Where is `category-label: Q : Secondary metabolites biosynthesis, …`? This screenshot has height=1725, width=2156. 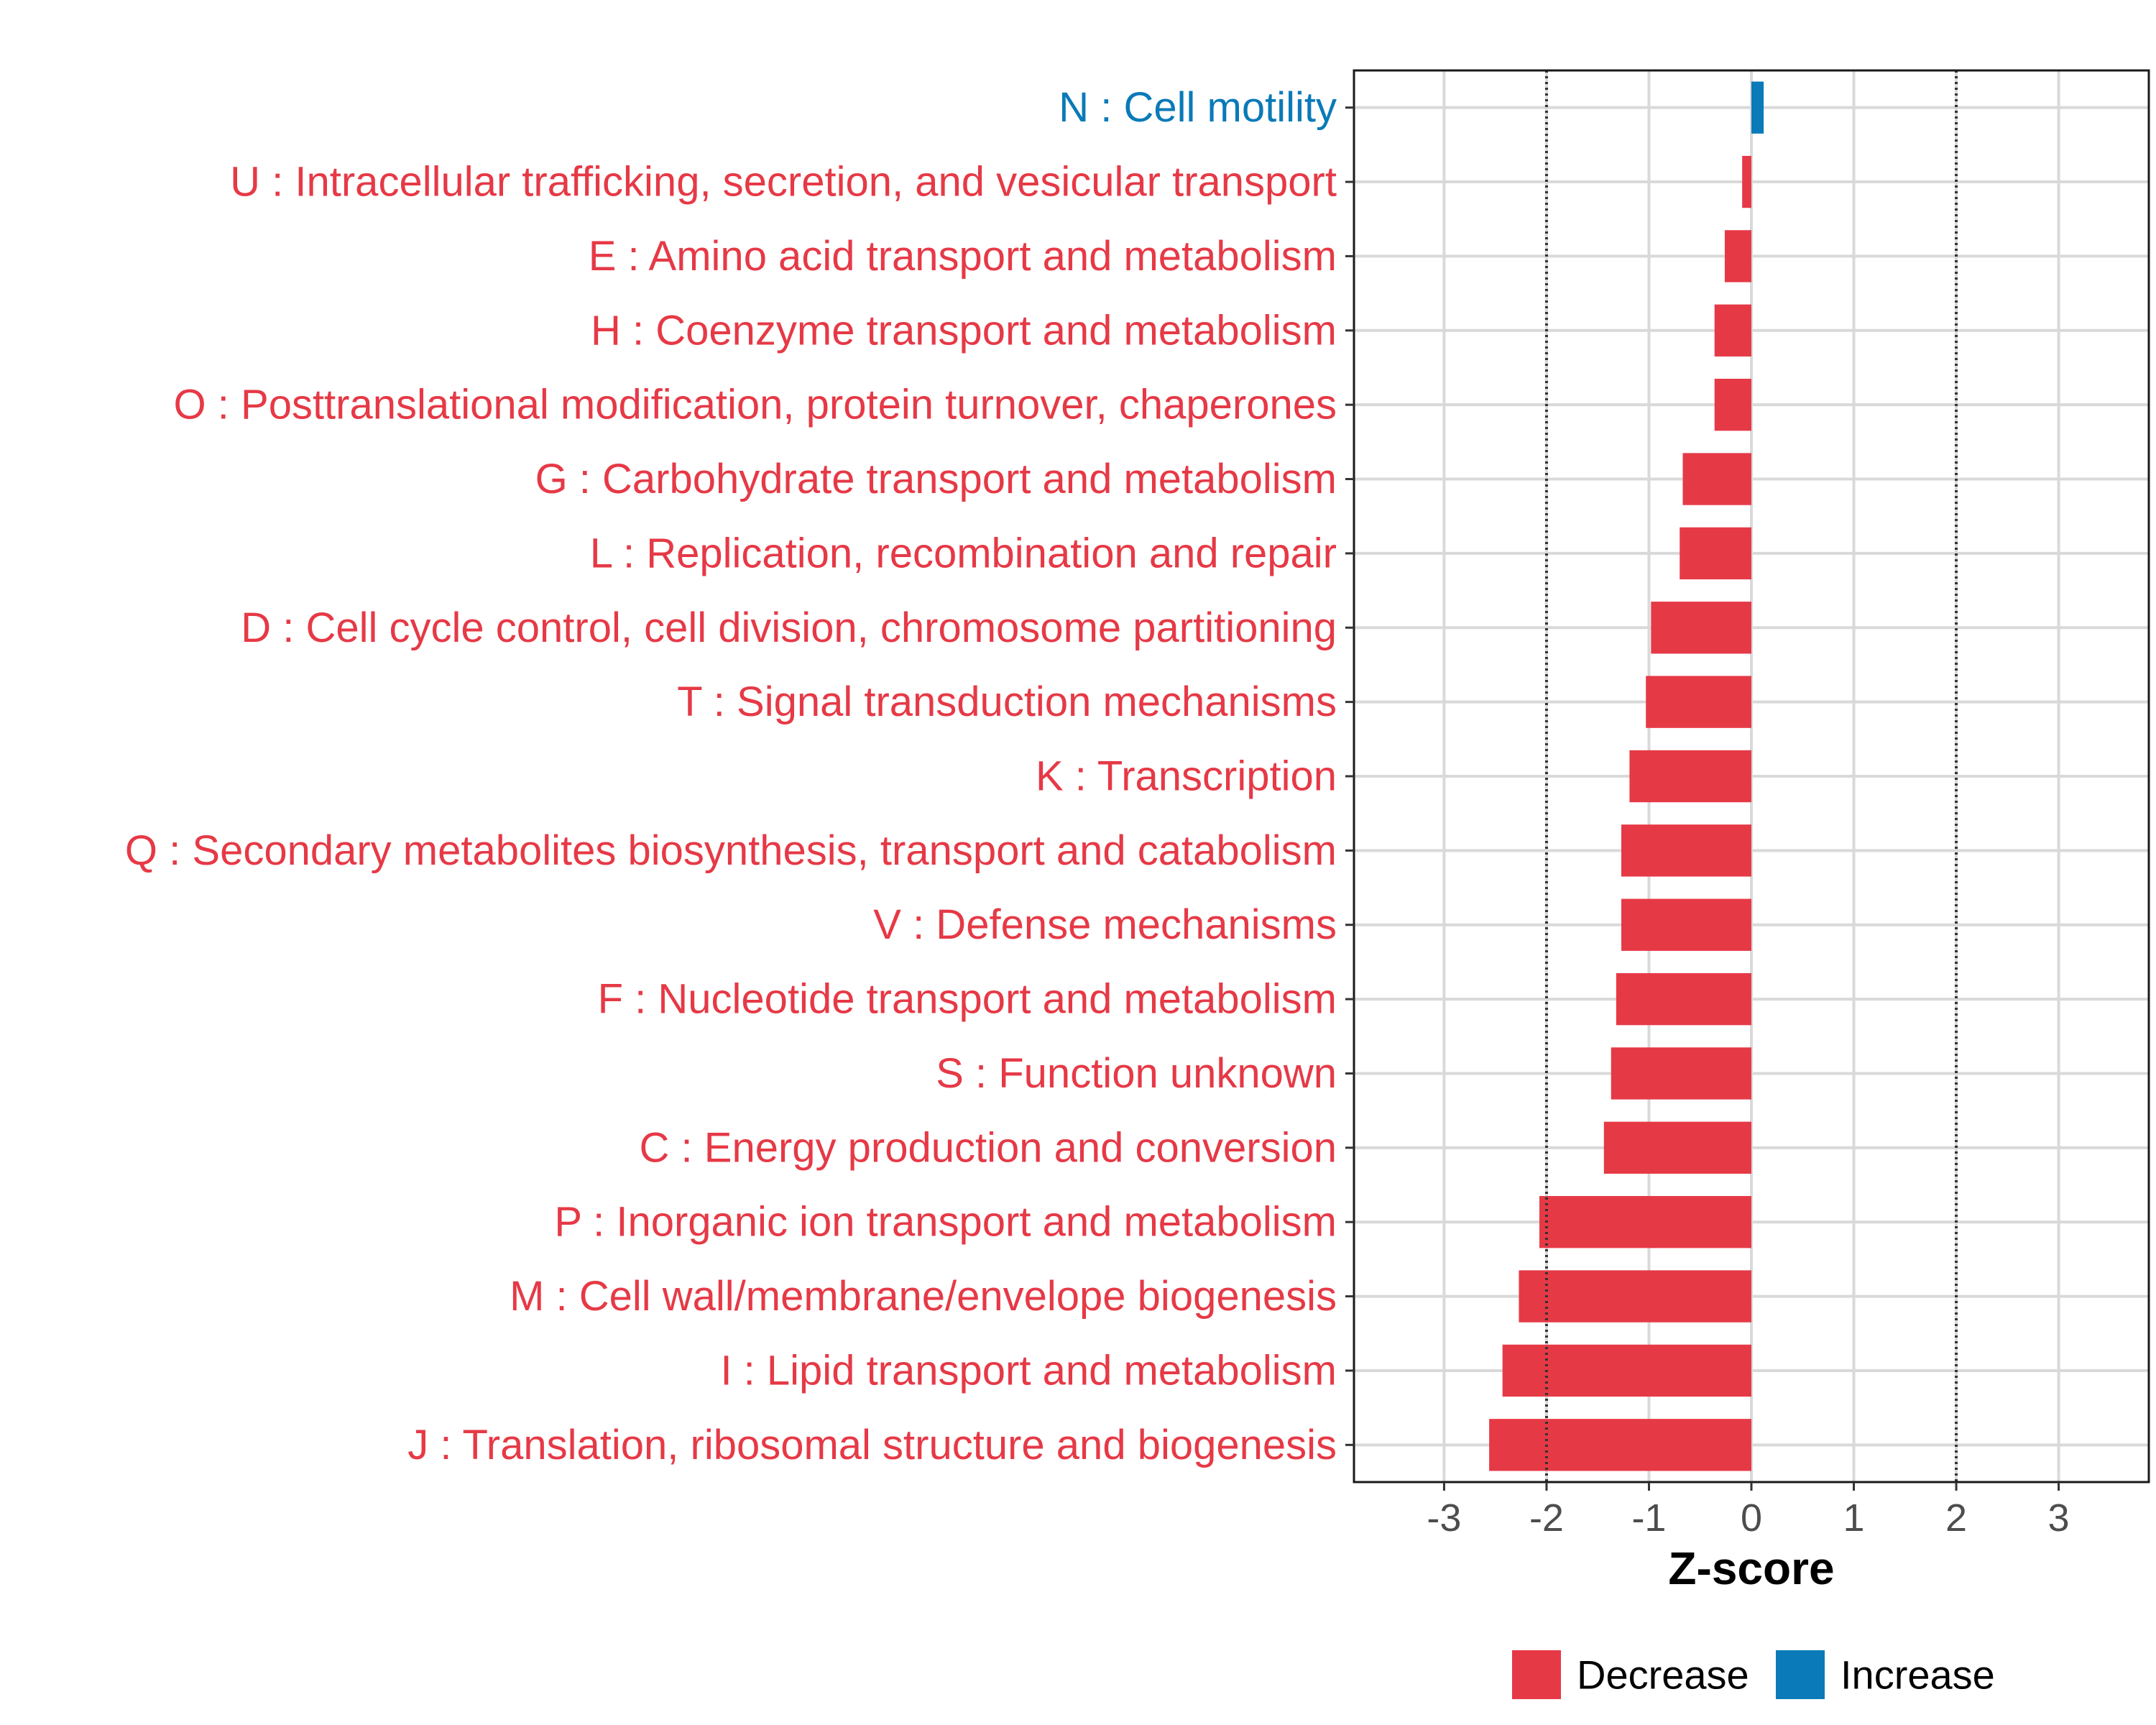 category-label: Q : Secondary metabolites biosynthesis, … is located at coordinates (731, 850).